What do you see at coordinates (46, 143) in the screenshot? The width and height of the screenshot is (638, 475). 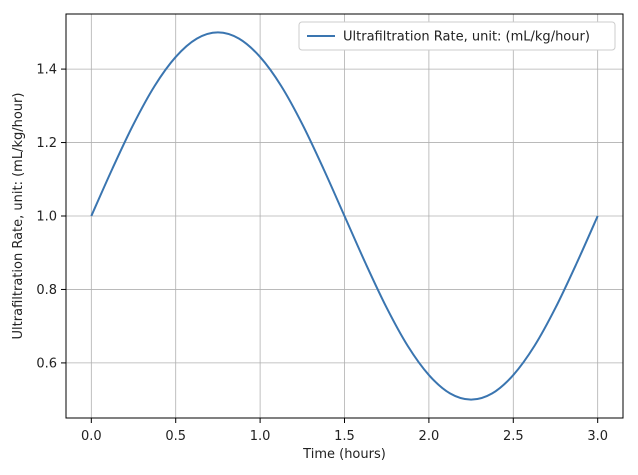 I see `y-tick-label: 1.2` at bounding box center [46, 143].